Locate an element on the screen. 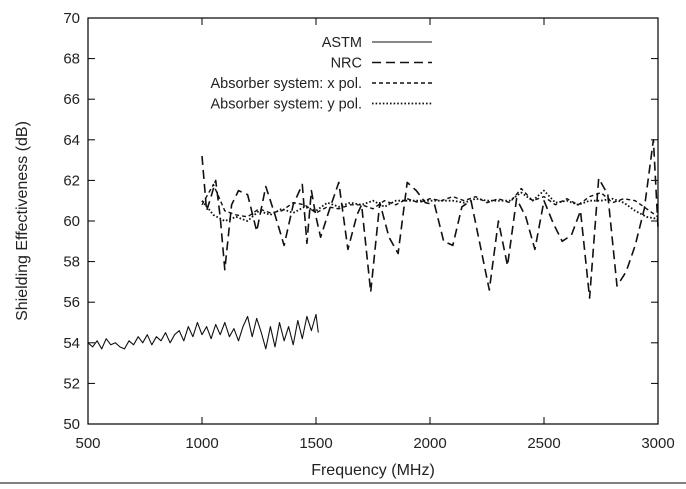 The width and height of the screenshot is (686, 489). y-axis-title: Shielding Effectiveness (dB) is located at coordinates (22, 221).